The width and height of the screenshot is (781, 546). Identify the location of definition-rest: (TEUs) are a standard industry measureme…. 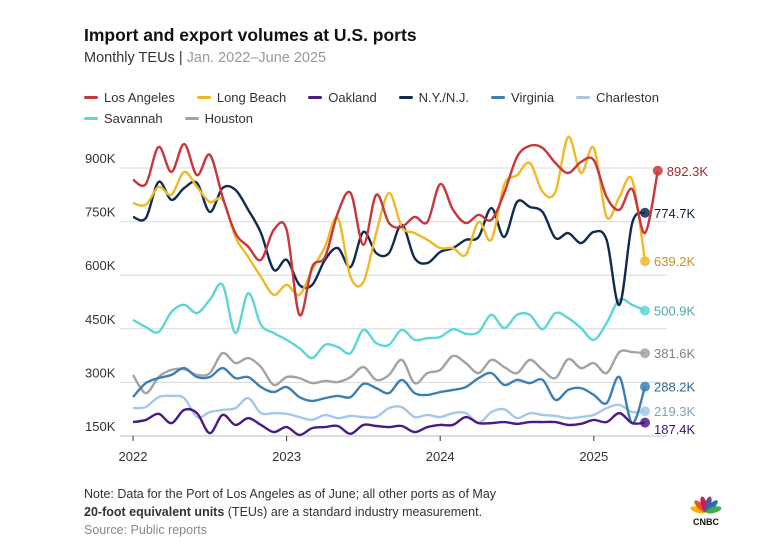
(353, 512).